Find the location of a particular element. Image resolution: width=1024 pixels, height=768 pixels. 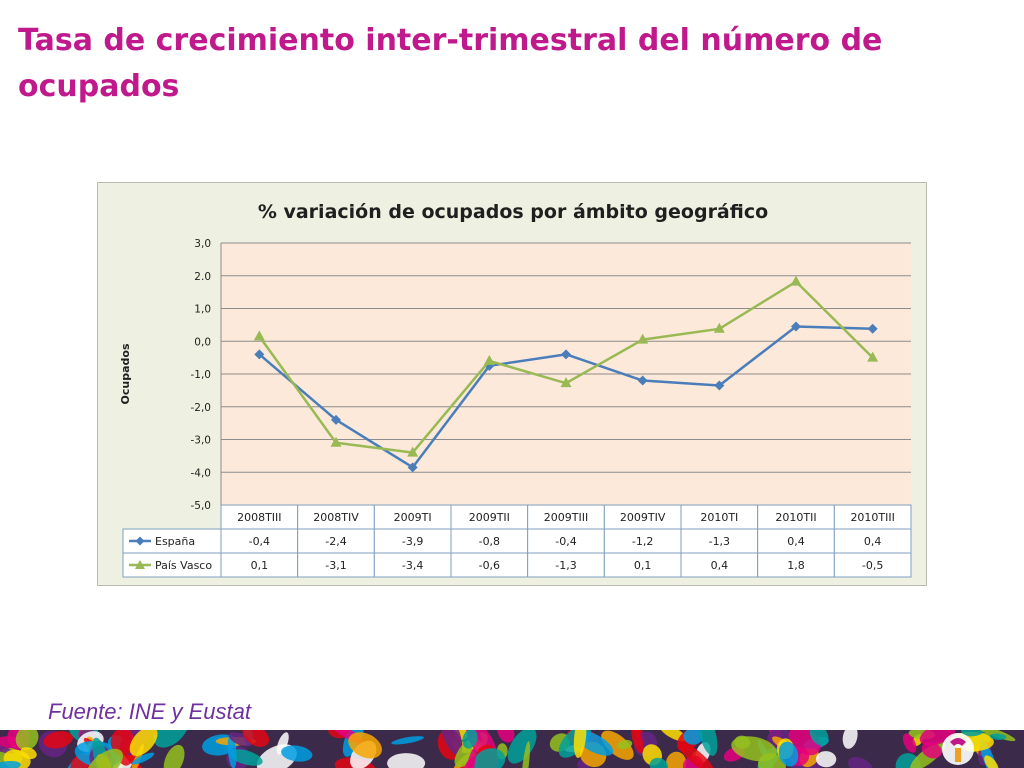

data-label: -3,4 is located at coordinates (412, 565).